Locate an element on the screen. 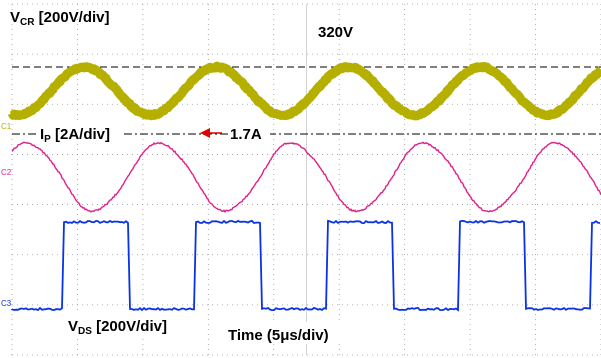  c2-marker: C2 is located at coordinates (6, 172).